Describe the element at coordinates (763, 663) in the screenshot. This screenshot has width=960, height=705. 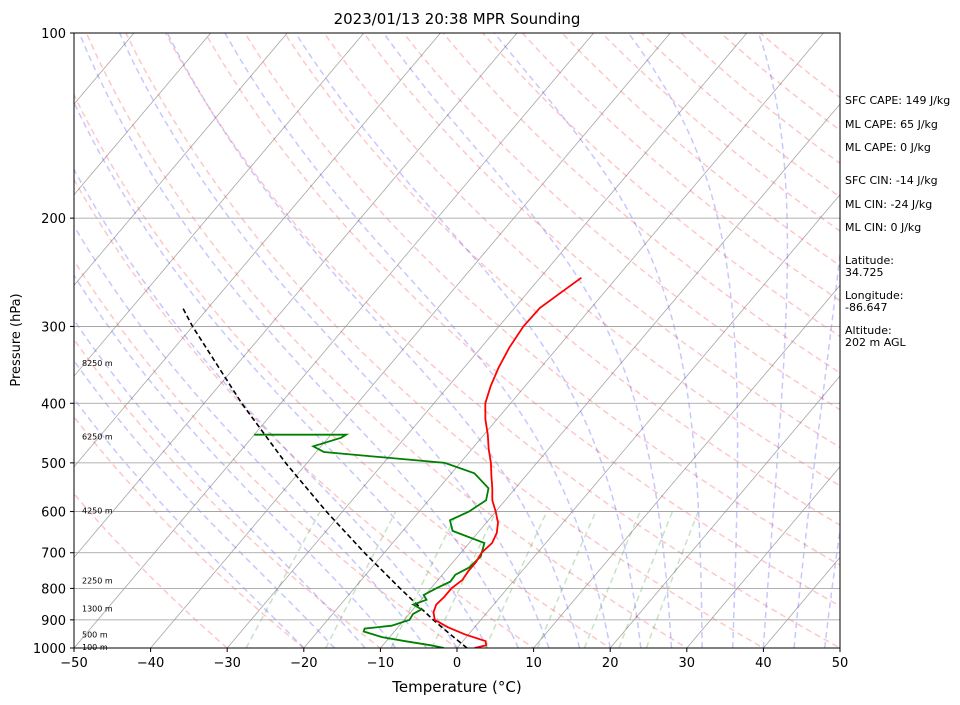
I see `x-tick-label: 40` at that location.